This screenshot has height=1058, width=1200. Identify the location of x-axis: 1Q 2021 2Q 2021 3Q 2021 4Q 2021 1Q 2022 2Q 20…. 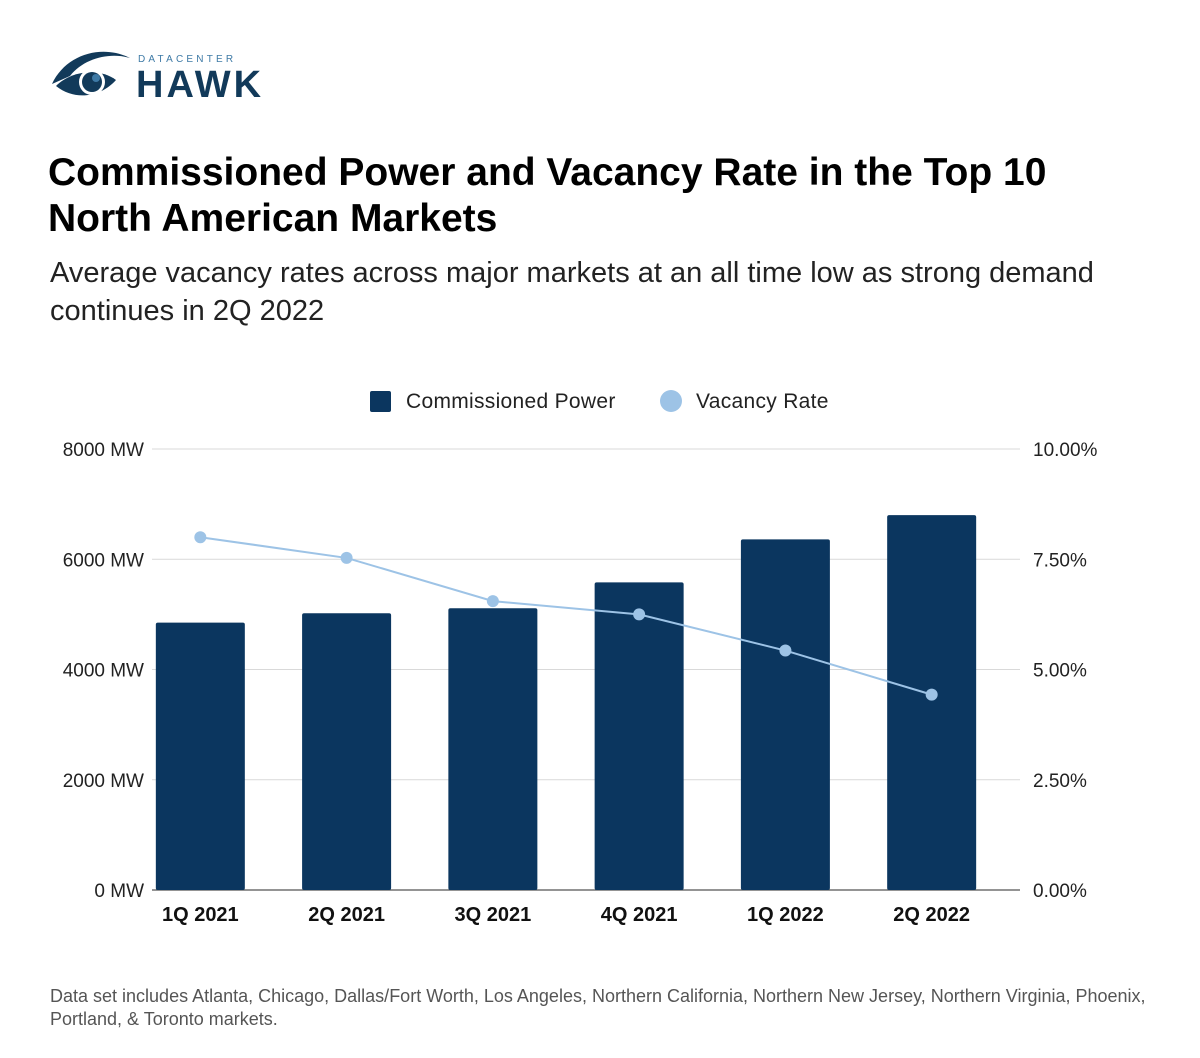
(566, 915).